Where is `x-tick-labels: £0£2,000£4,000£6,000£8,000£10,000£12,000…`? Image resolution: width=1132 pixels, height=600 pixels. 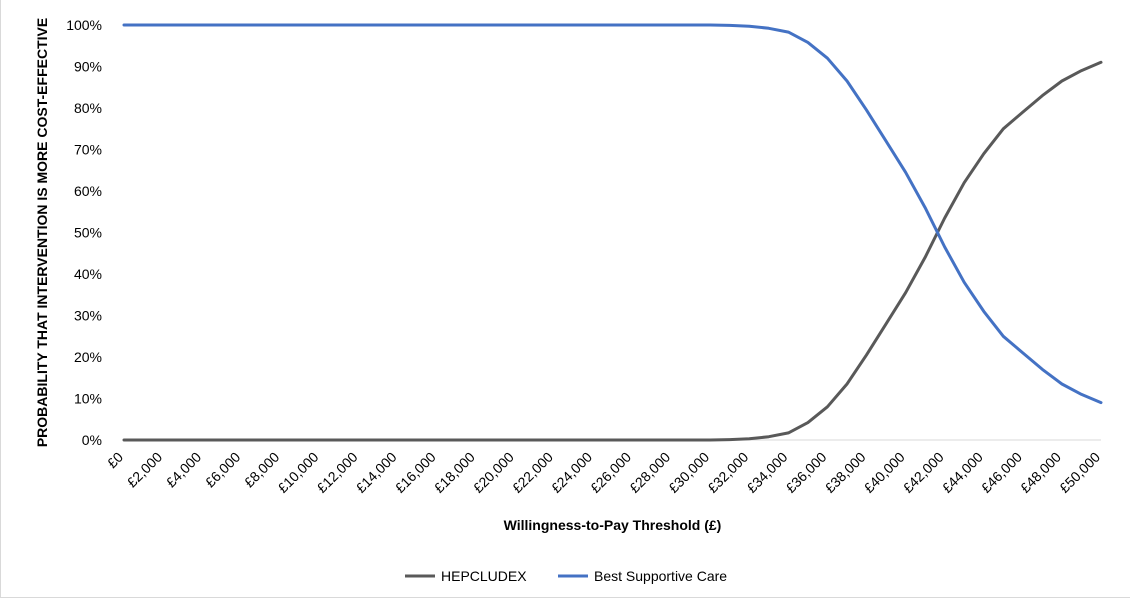 x-tick-labels: £0£2,000£4,000£6,000£8,000£10,000£12,000… is located at coordinates (603, 472).